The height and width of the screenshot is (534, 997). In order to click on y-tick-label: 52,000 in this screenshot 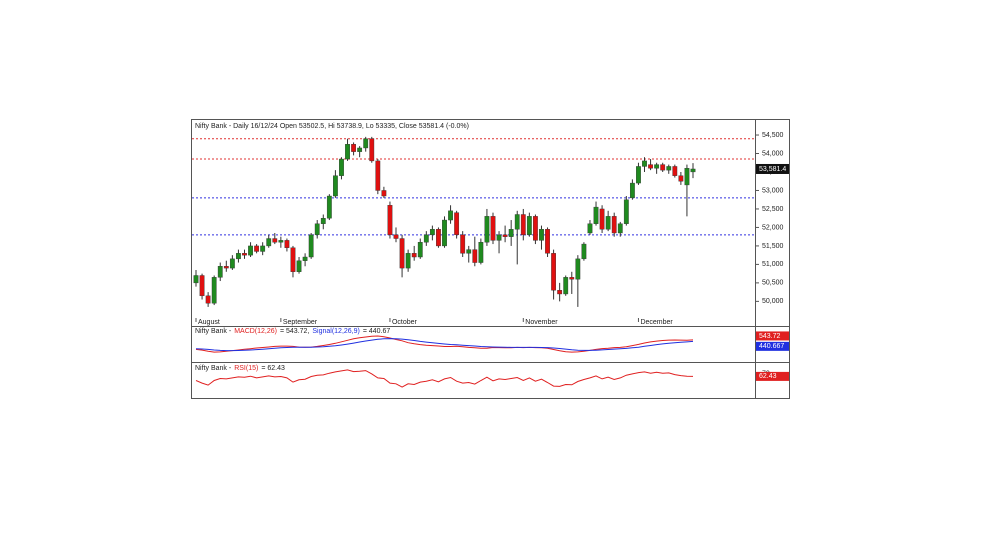, I will do `click(773, 227)`.